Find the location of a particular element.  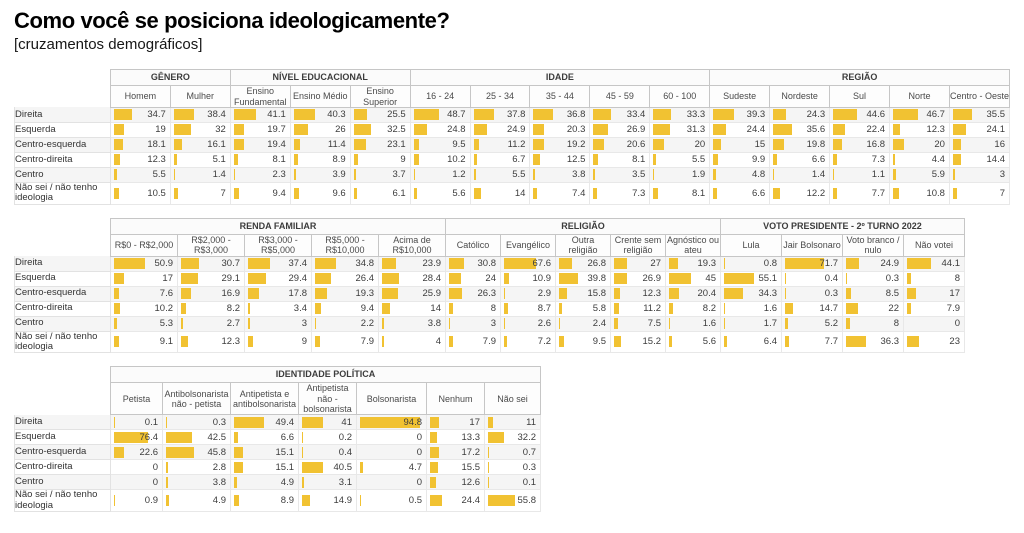

cell-value: 19.3 is located at coordinates (365, 294).